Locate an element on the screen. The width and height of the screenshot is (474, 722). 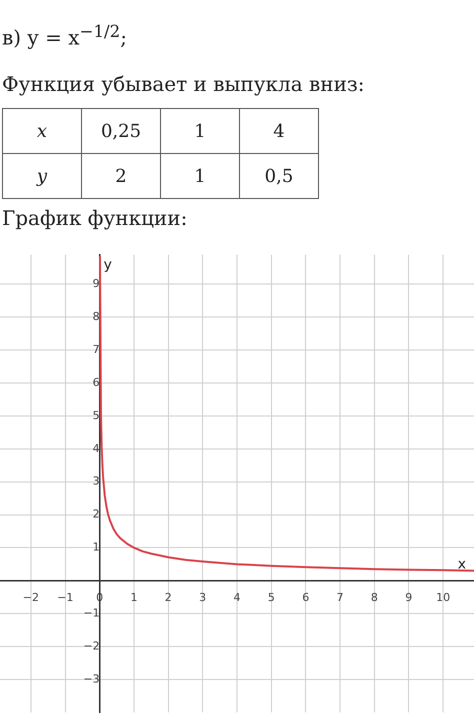
x-tick-label: 3 is located at coordinates (202, 597).